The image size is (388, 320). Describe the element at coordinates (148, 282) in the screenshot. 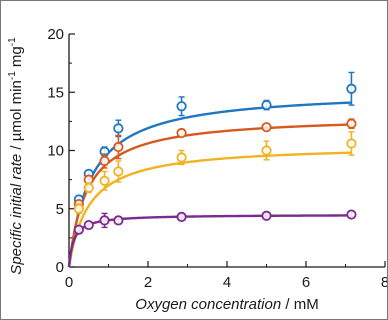

I see `x-tick-label: 2` at that location.